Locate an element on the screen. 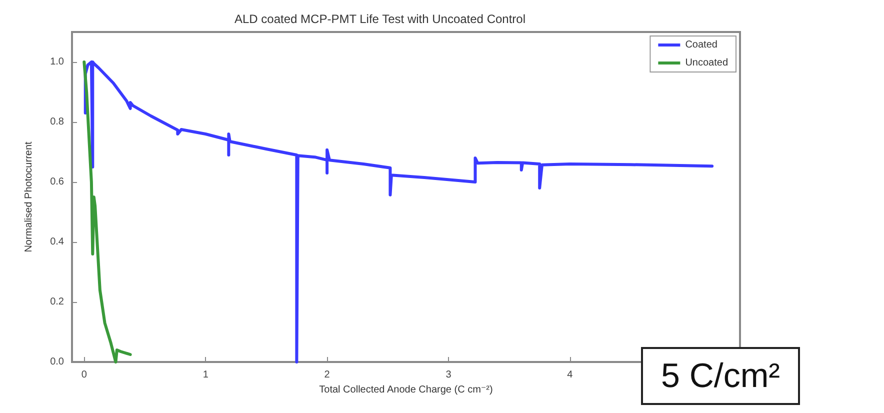 Image resolution: width=884 pixels, height=413 pixels. legend-label: Coated is located at coordinates (701, 45).